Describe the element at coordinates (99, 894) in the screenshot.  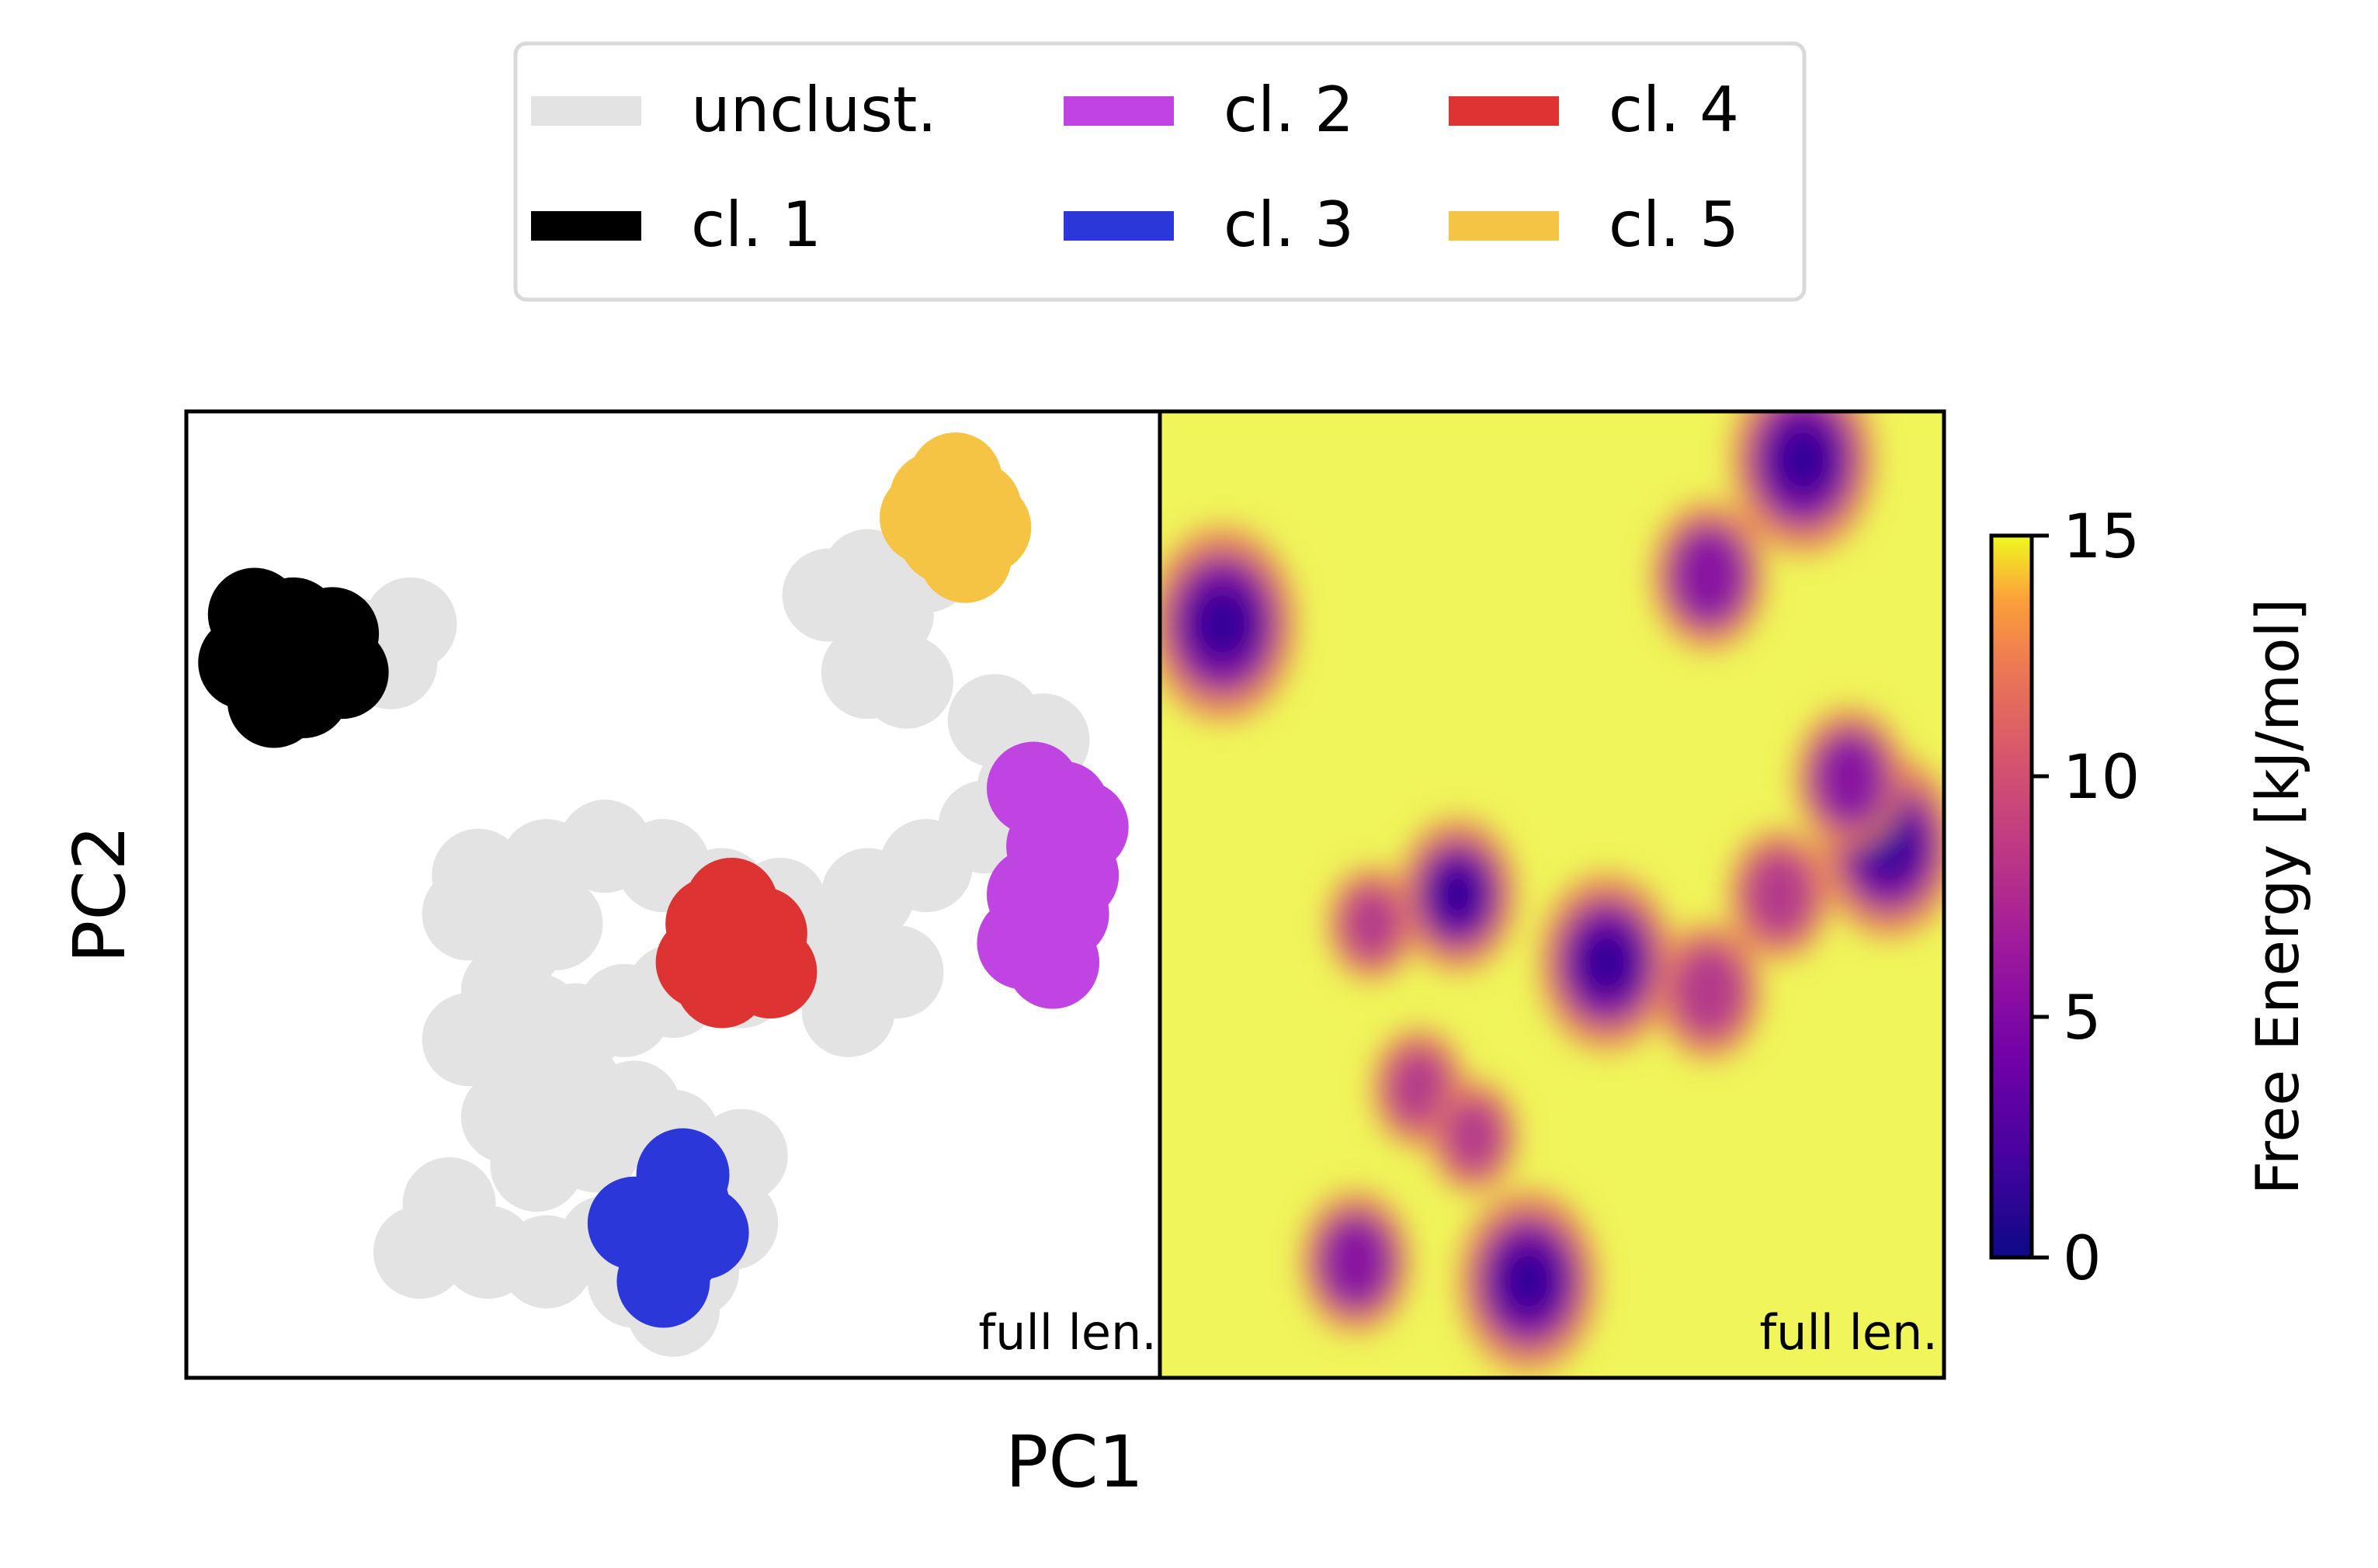
I see `y-axis-label: PC2` at that location.